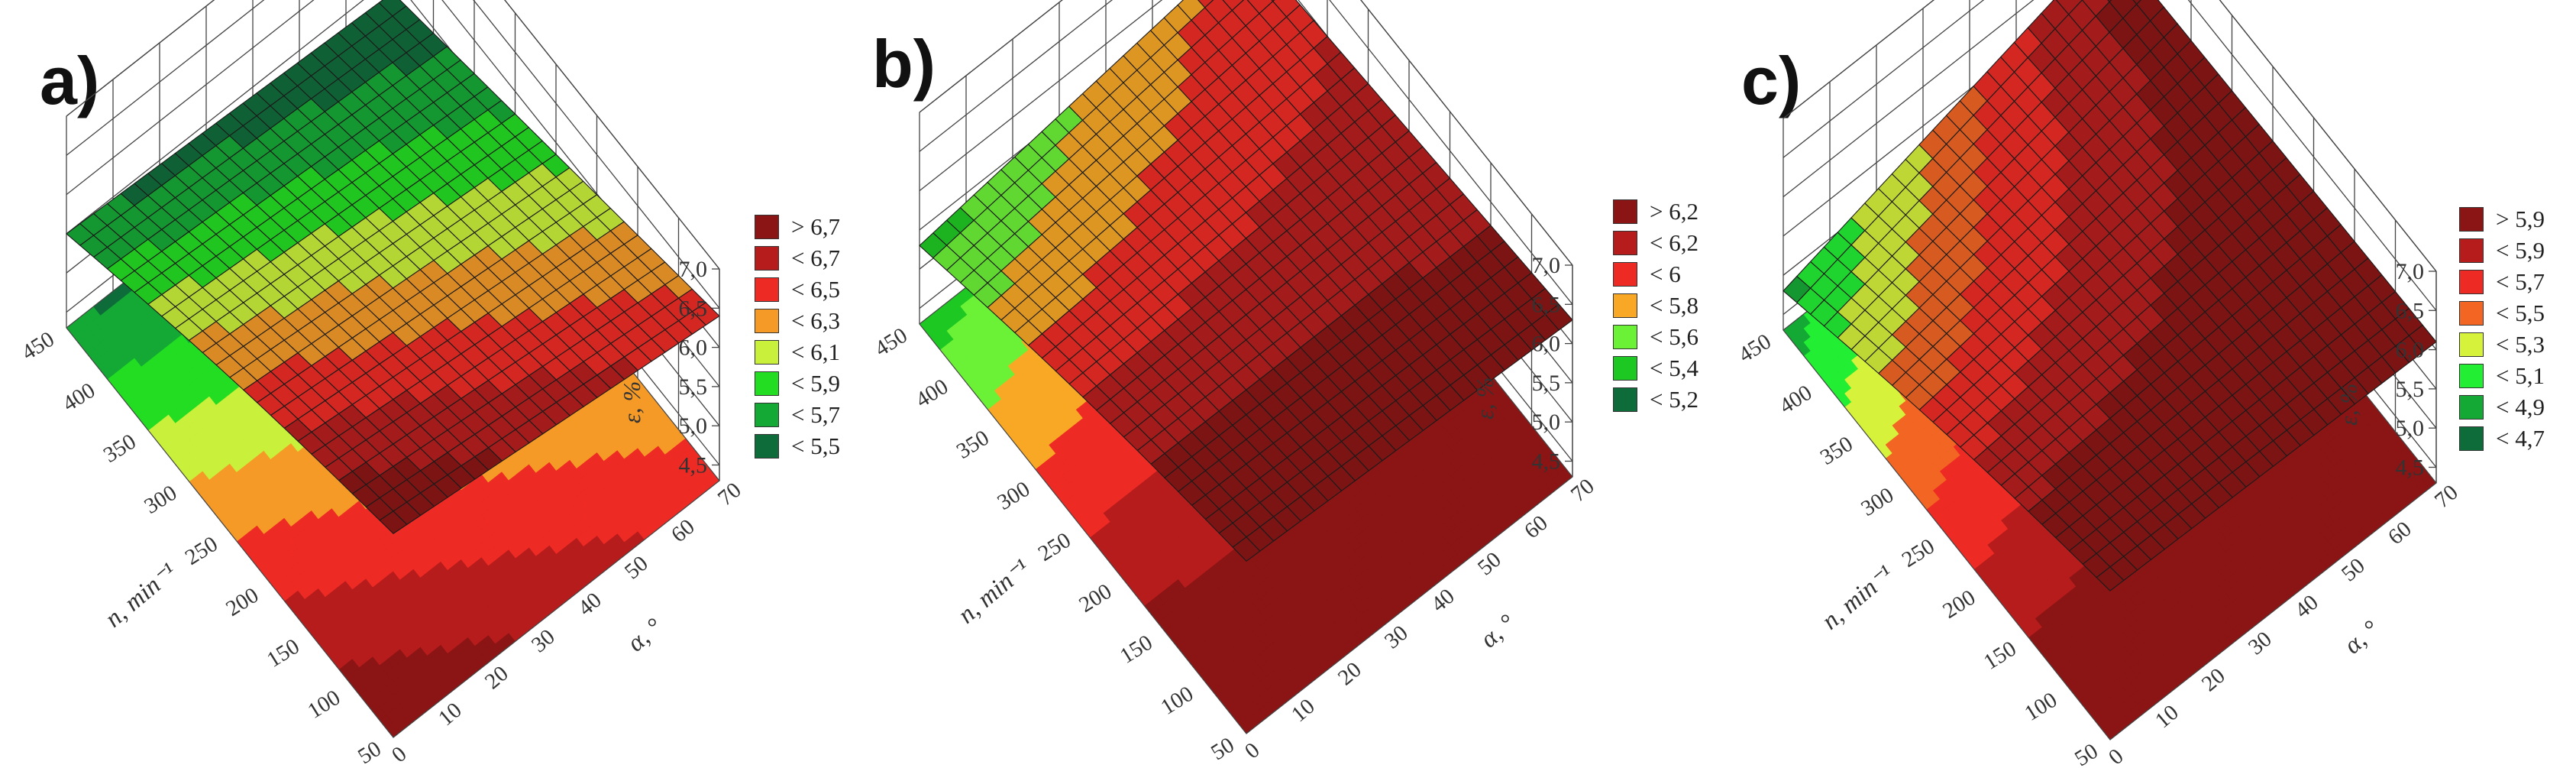 This screenshot has width=2576, height=768. What do you see at coordinates (815, 414) in the screenshot?
I see `legend-label: < 5,7` at bounding box center [815, 414].